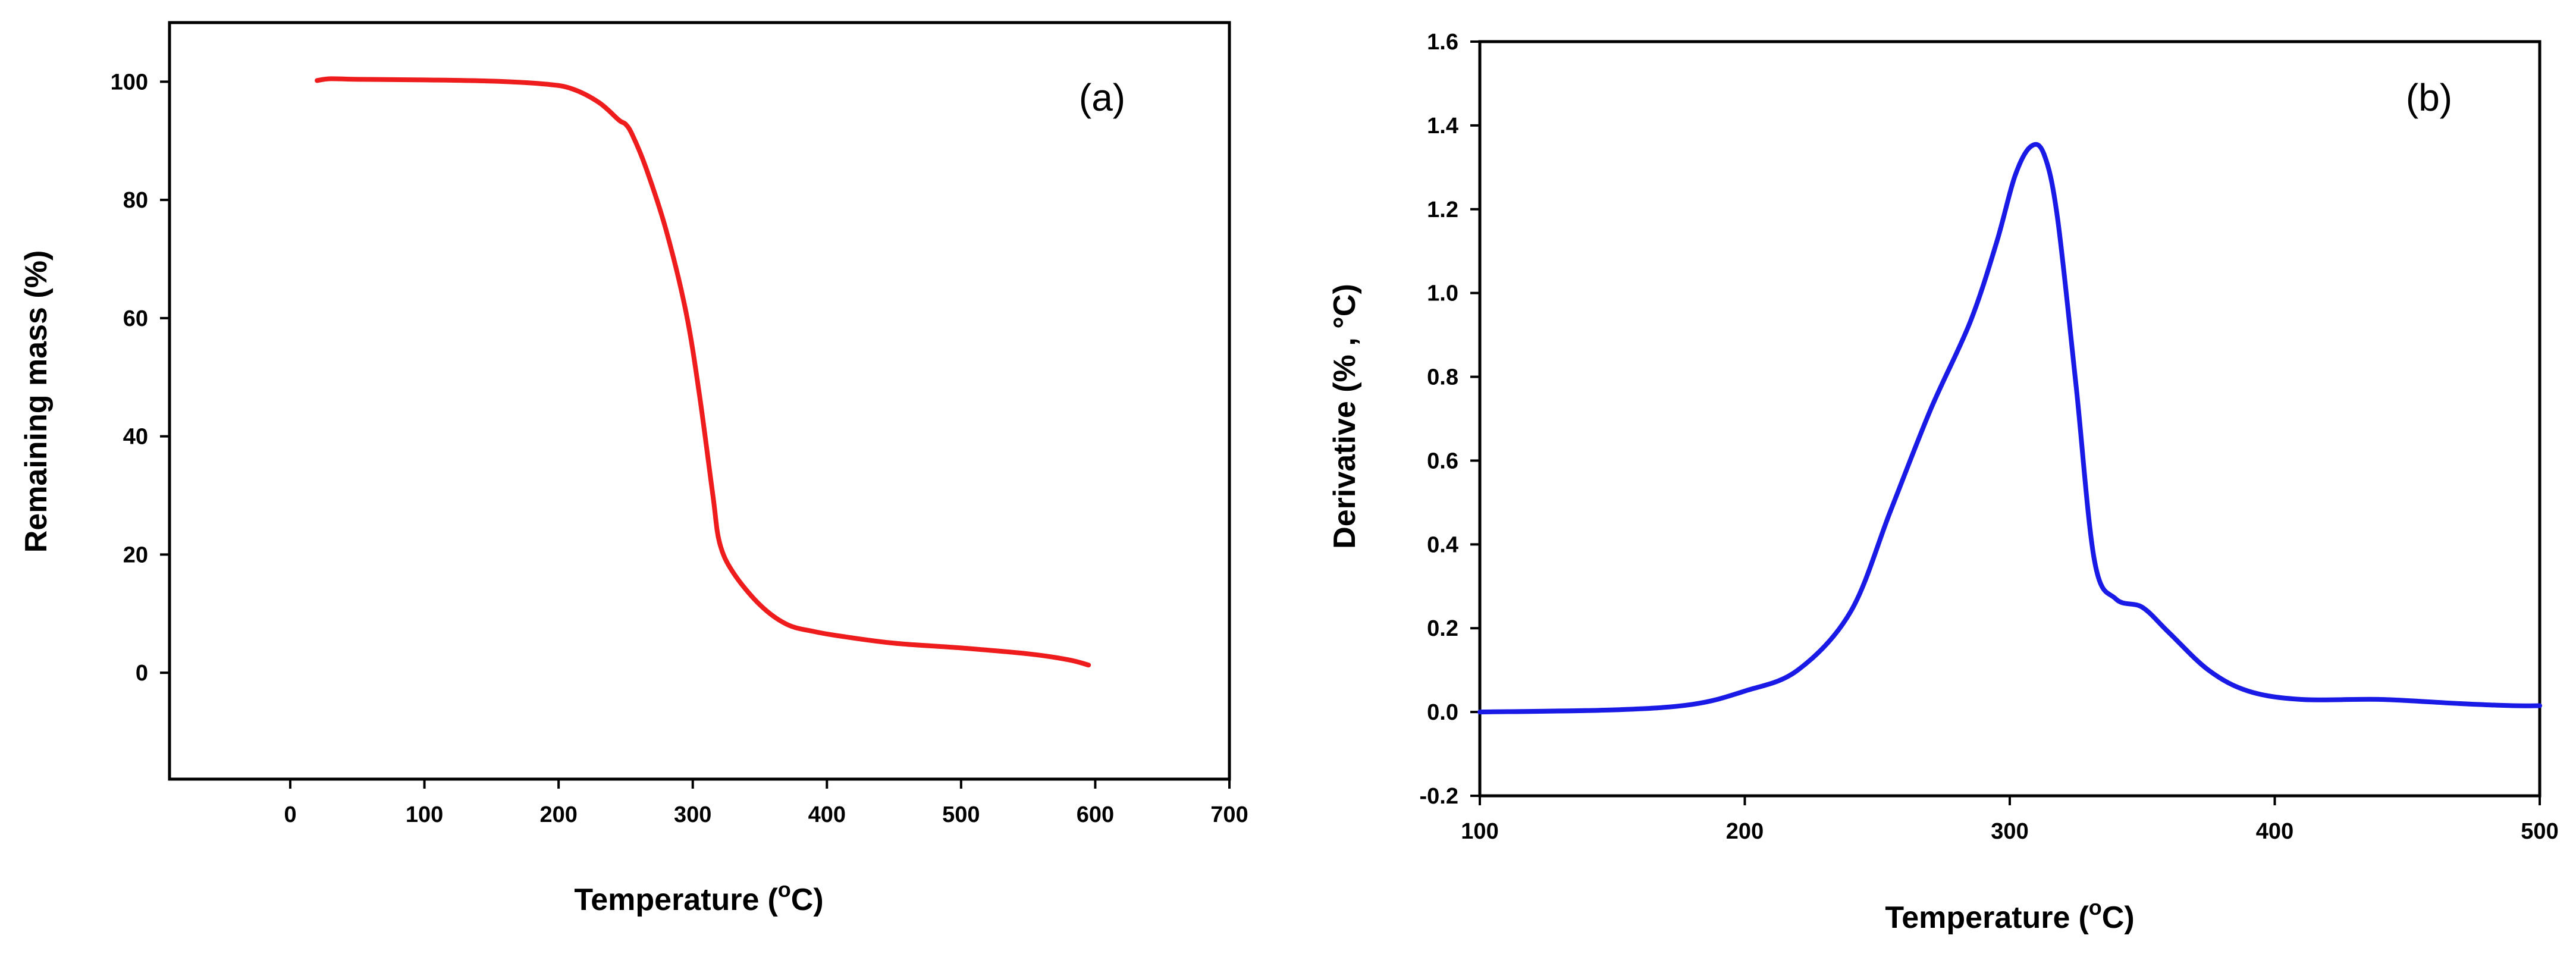 This screenshot has height=954, width=2576. What do you see at coordinates (1442, 712) in the screenshot?
I see `y-tick-label: 0.0` at bounding box center [1442, 712].